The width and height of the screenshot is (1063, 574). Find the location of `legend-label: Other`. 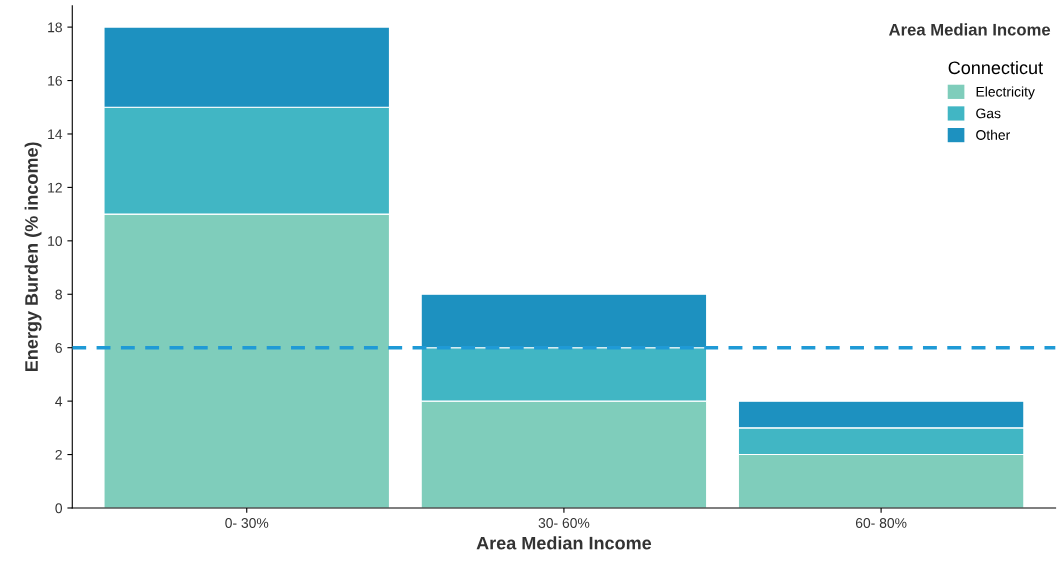

legend-label: Other is located at coordinates (993, 134).